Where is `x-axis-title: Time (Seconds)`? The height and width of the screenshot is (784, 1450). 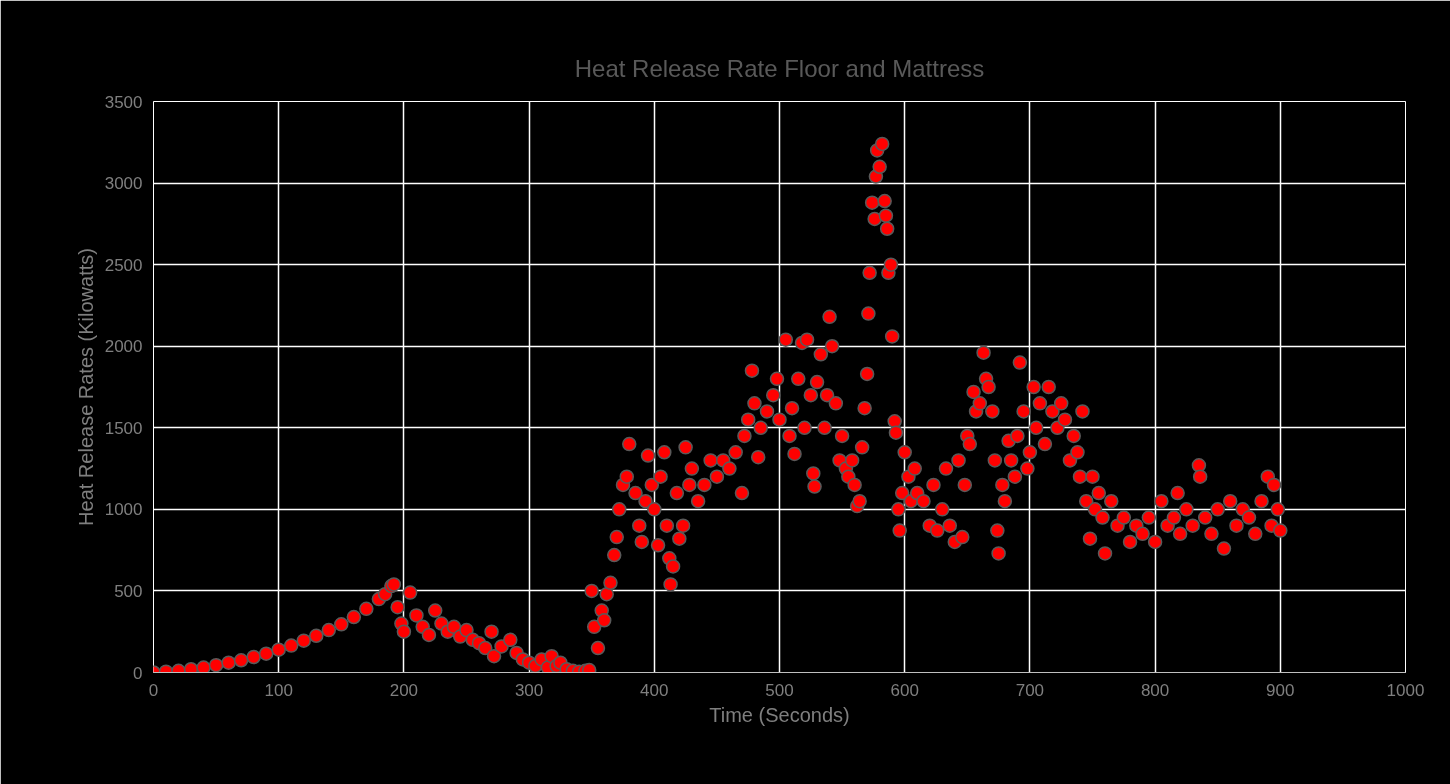
x-axis-title: Time (Seconds) is located at coordinates (779, 714).